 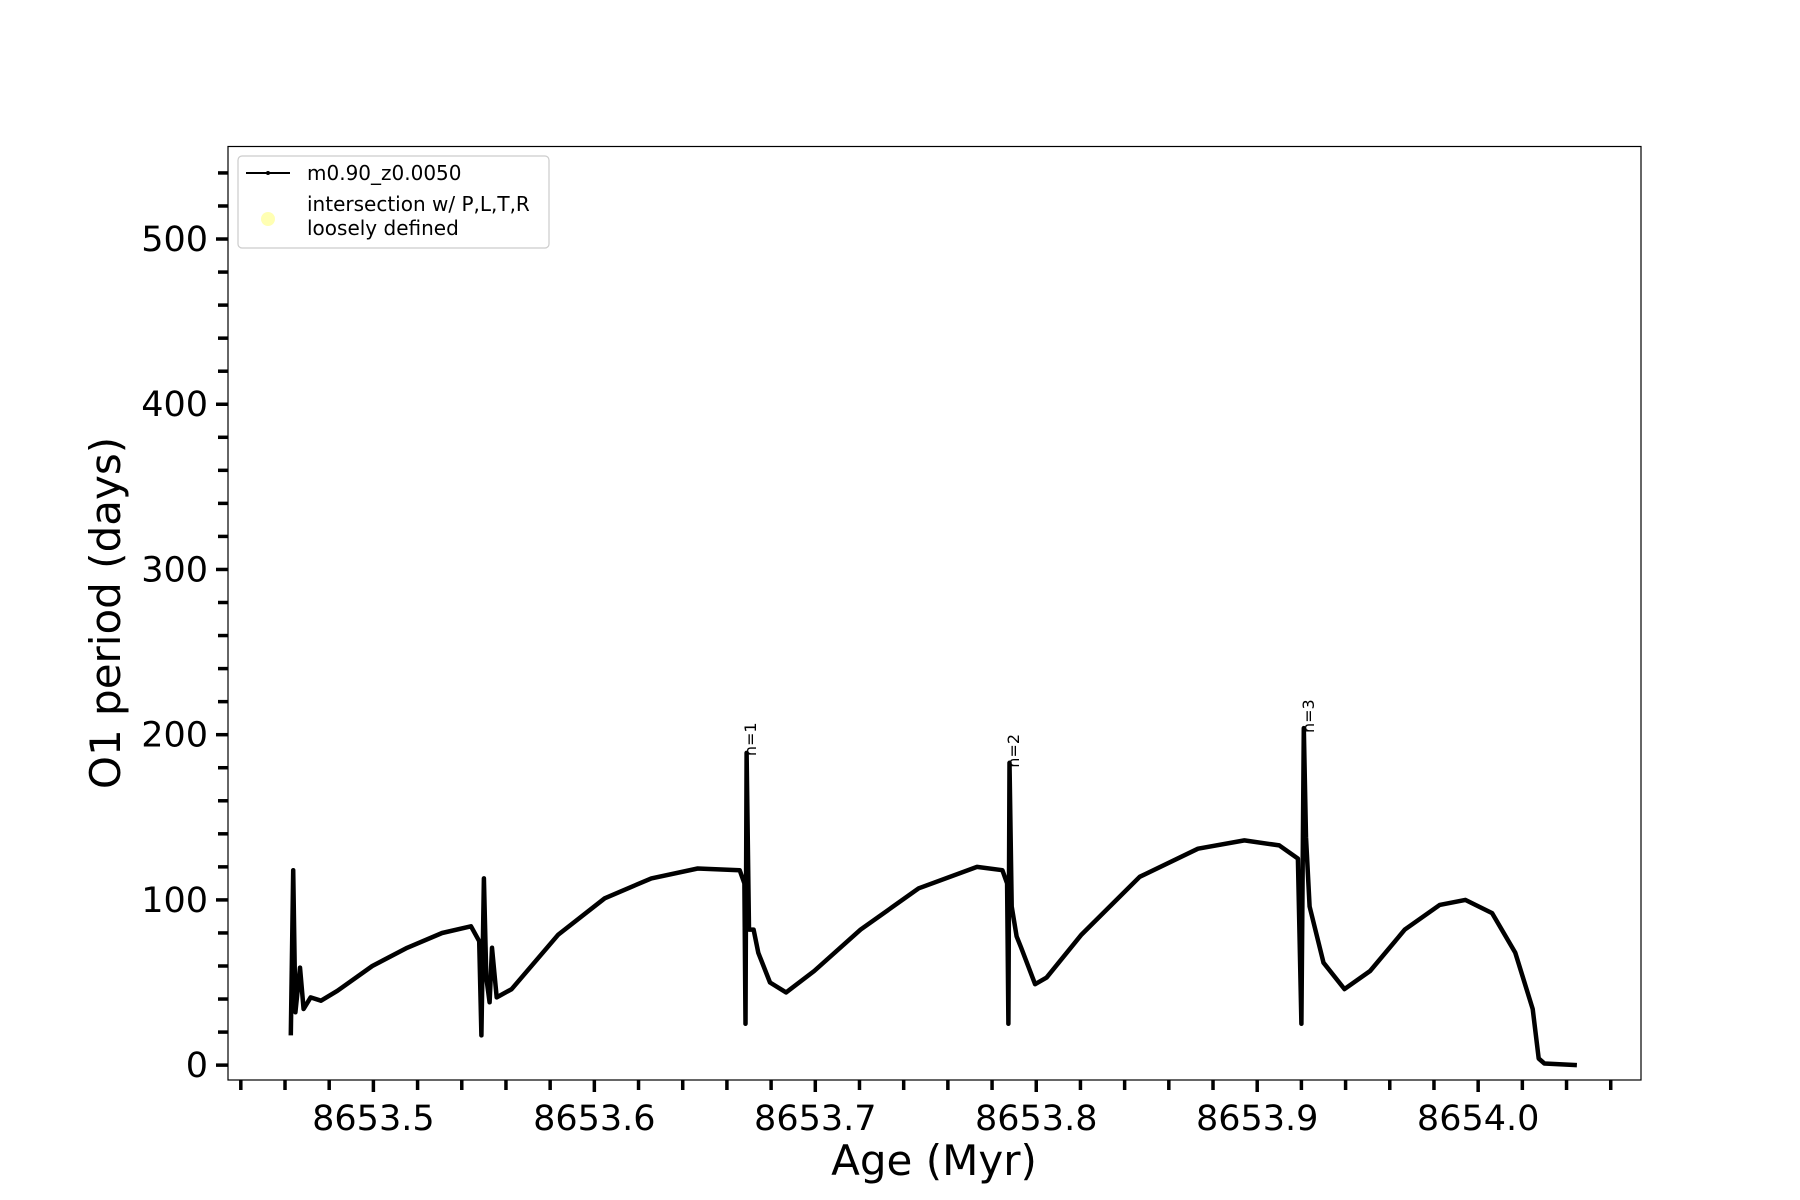 I want to click on annotation: n=2, so click(x=1013, y=751).